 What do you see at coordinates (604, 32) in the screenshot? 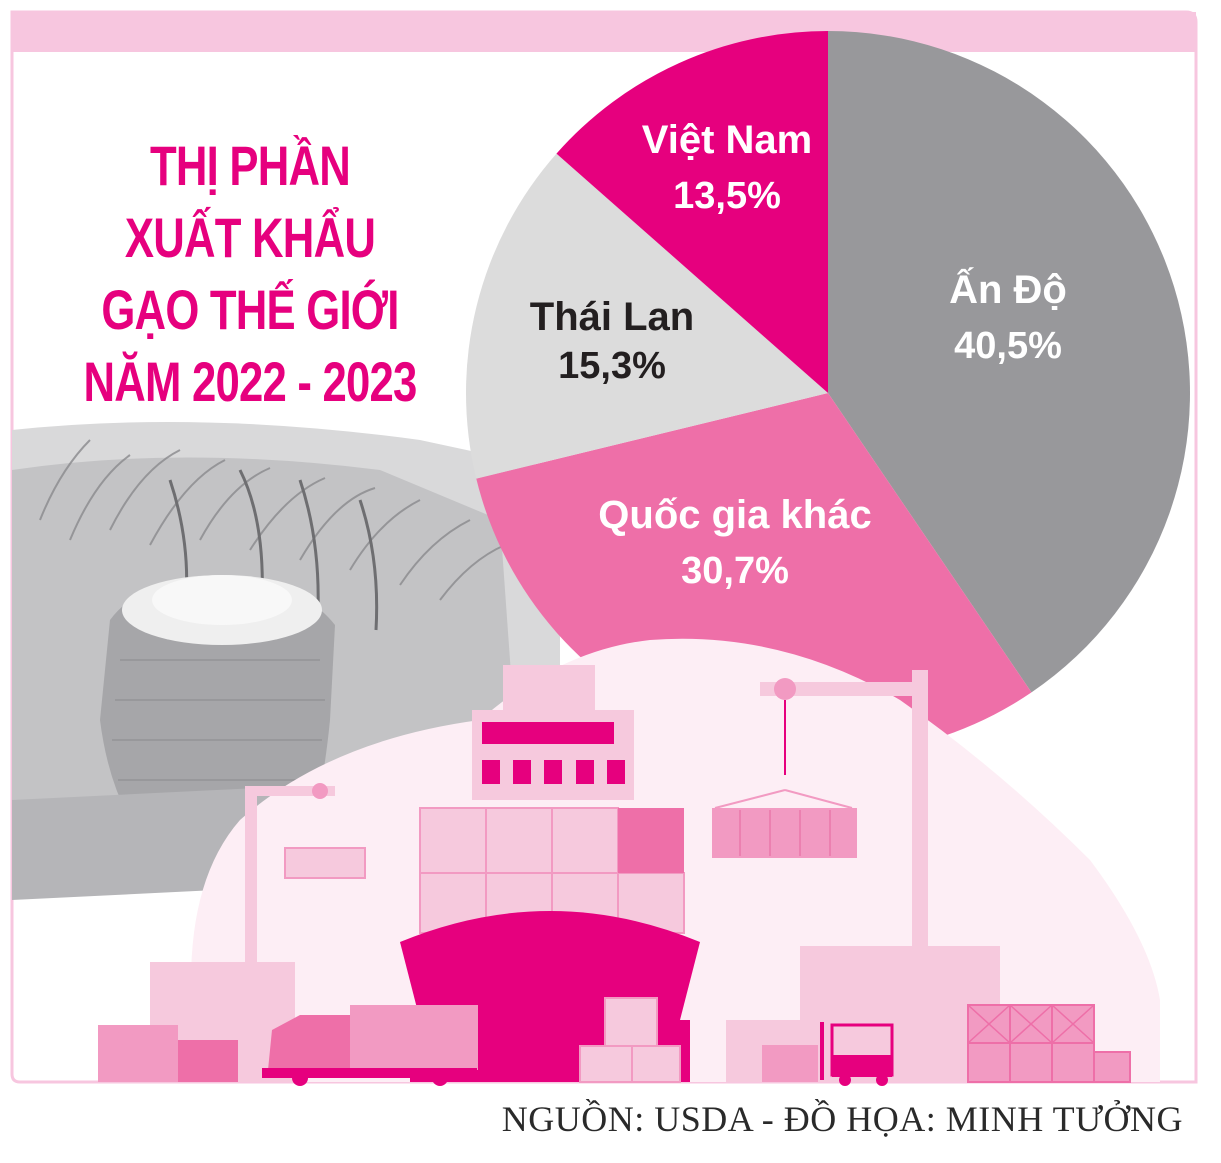
I see `top-frame-band` at bounding box center [604, 32].